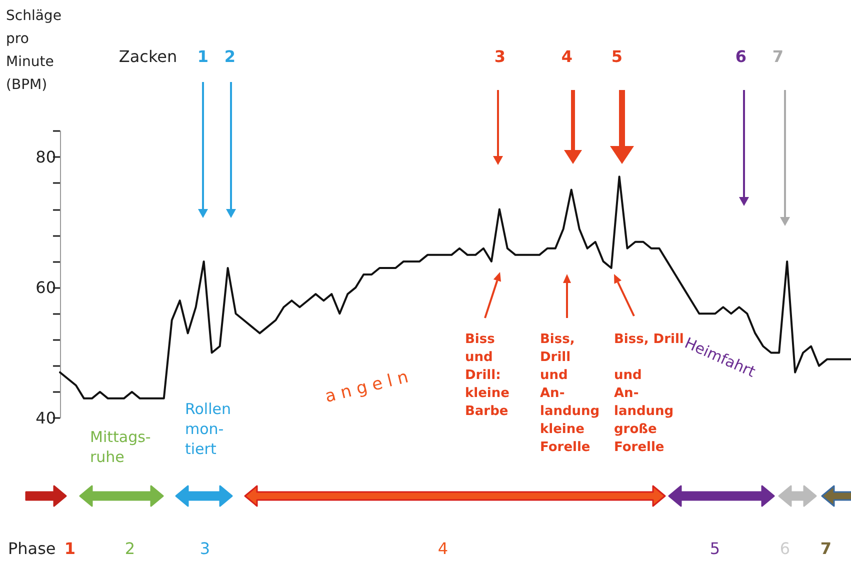  I want to click on text: Phase, so click(32, 548).